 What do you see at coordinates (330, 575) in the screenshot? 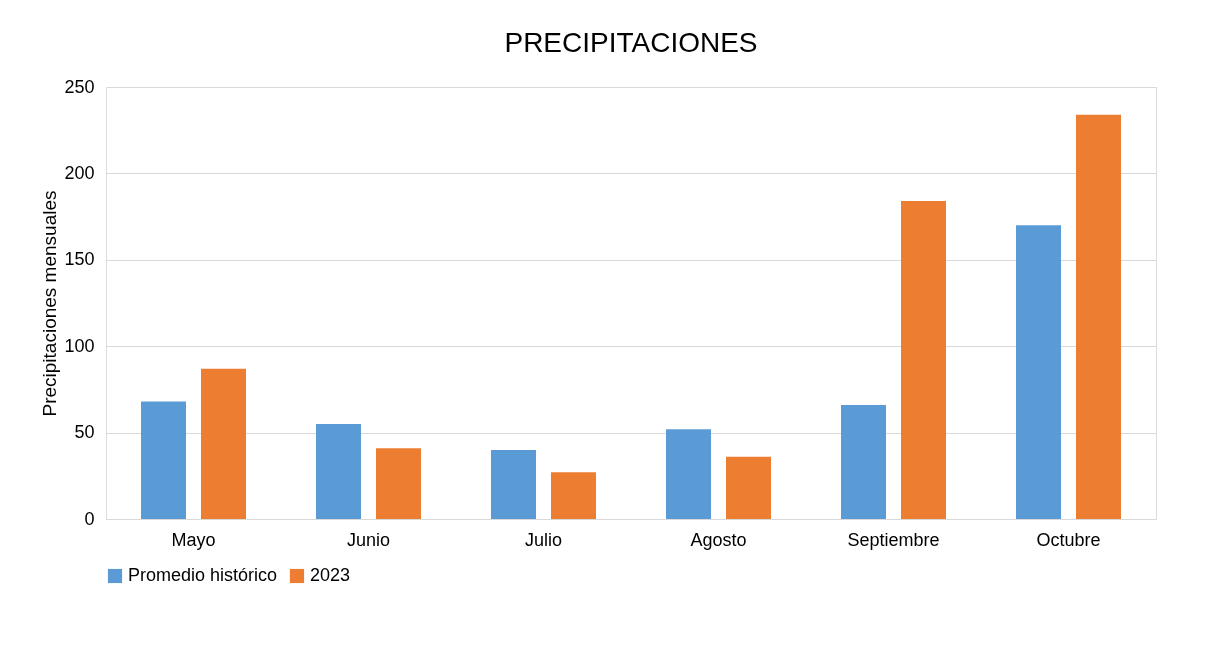
I see `legend-label: 2023` at bounding box center [330, 575].